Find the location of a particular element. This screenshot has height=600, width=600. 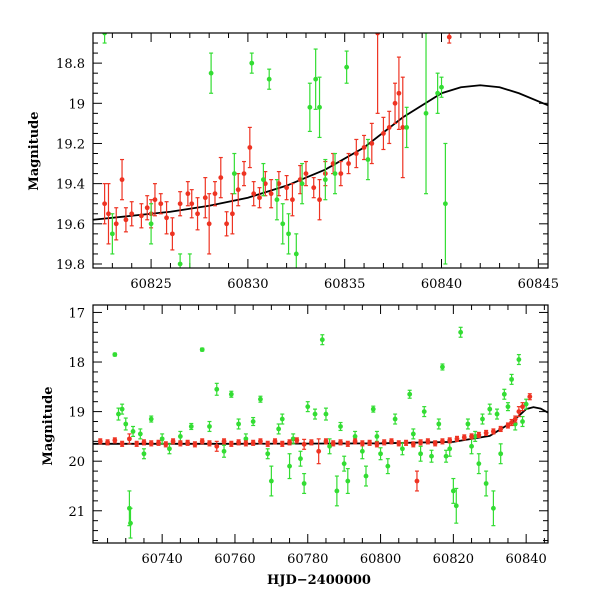

x-axis-label: HJD−2400000 is located at coordinates (319, 580).